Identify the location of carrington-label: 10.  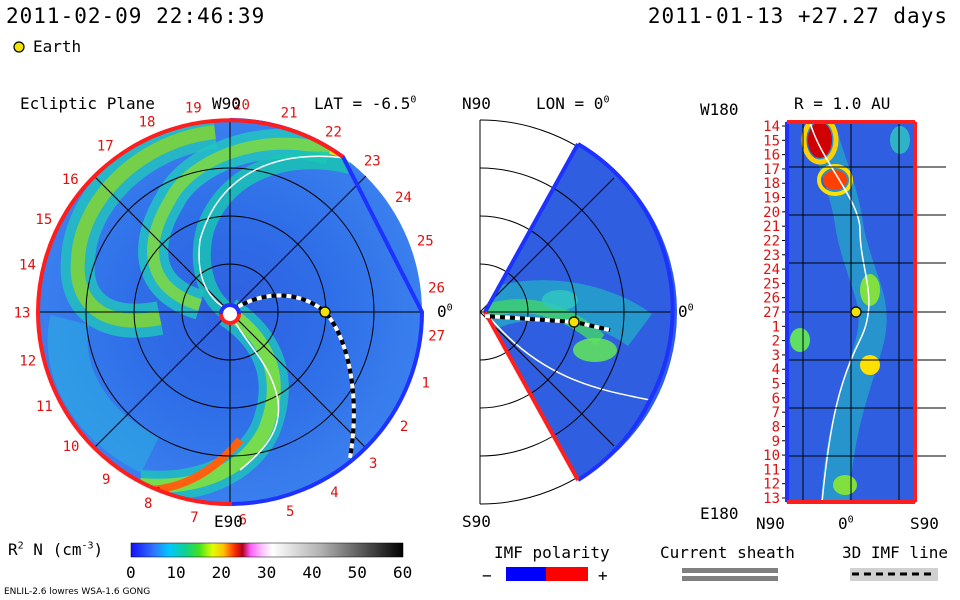
(71, 447).